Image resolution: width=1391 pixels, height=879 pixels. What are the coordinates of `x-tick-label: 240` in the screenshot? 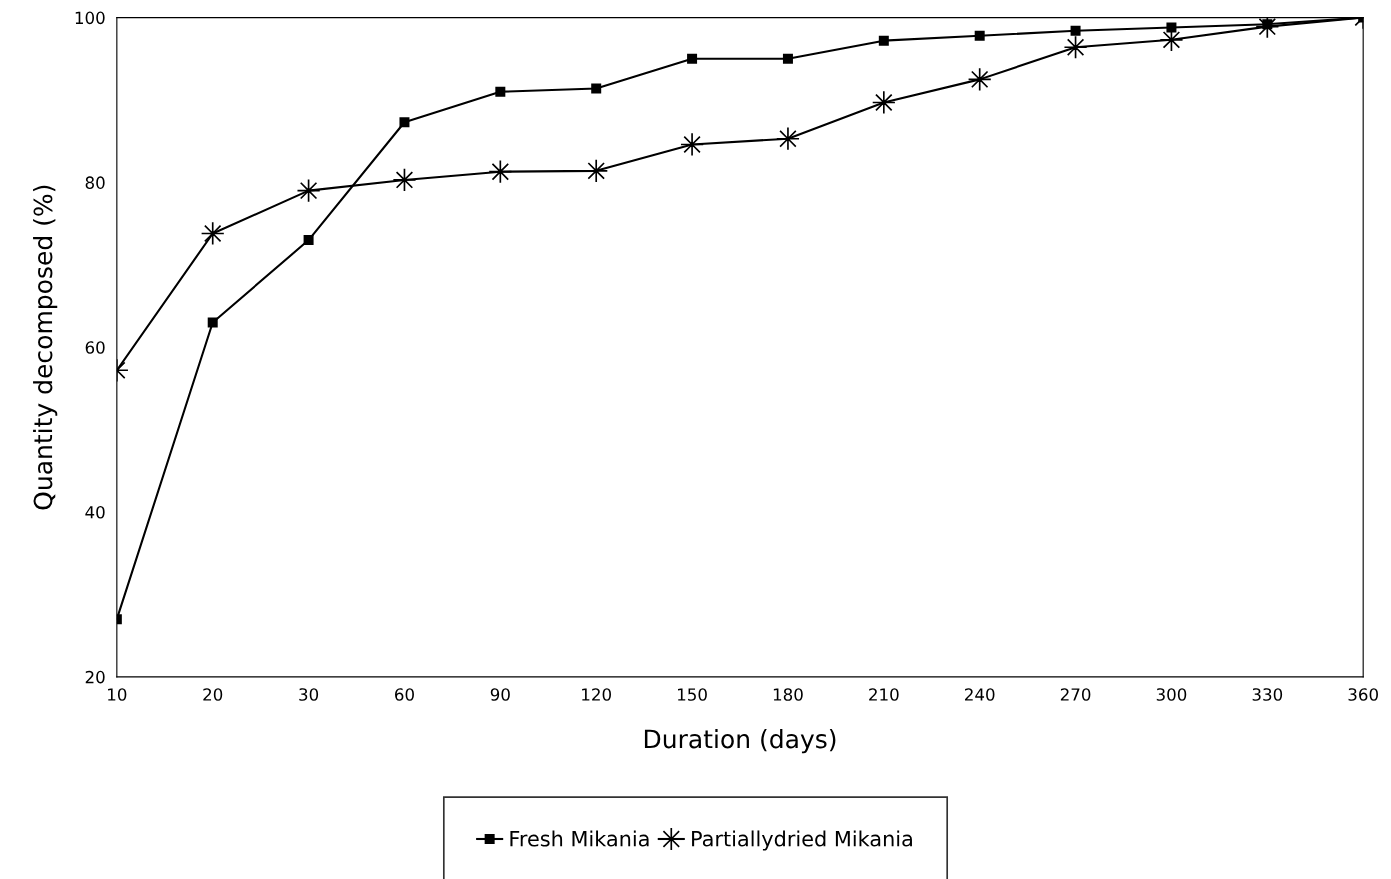 It's located at (980, 694).